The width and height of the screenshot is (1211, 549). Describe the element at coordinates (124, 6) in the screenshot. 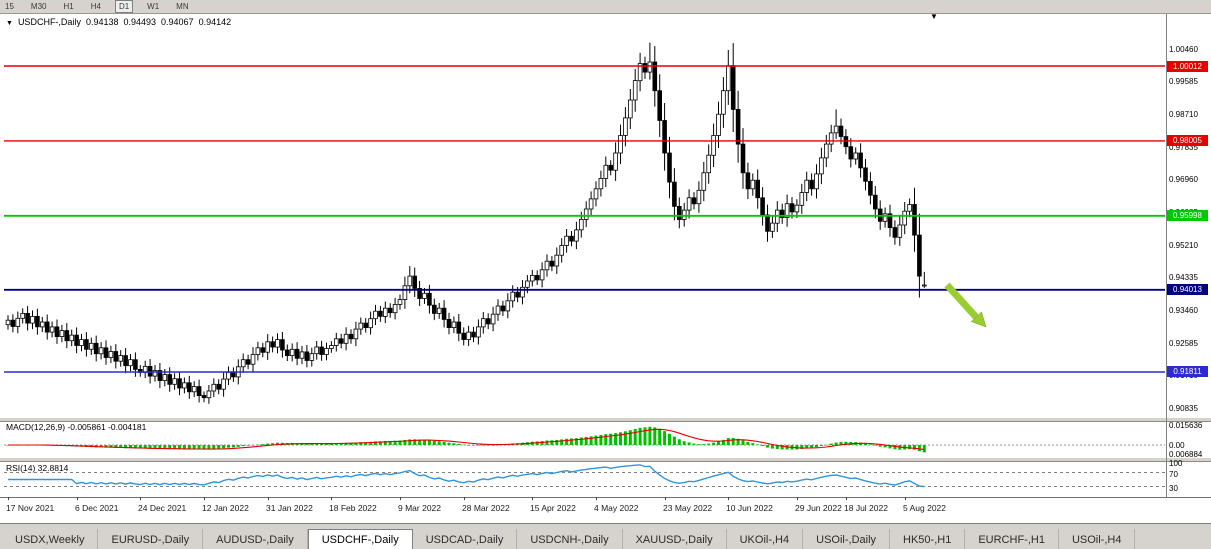

I see `timeframe-button-D1: D1` at that location.